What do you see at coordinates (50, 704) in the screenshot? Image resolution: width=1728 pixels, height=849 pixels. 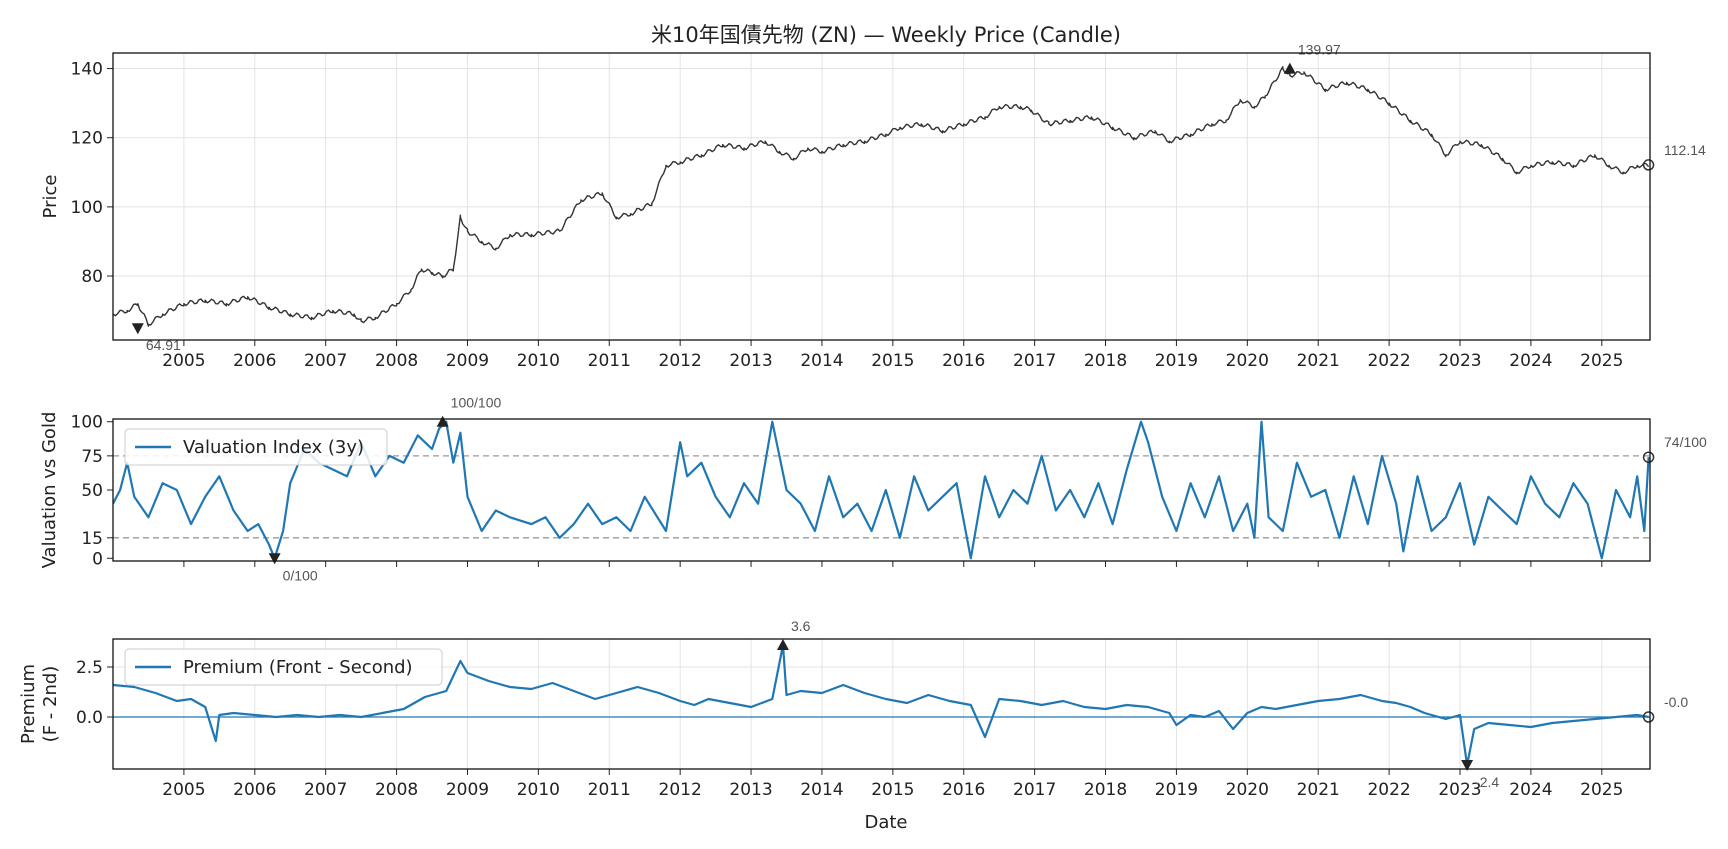 I see `y-axis-title: (F - 2nd)` at bounding box center [50, 704].